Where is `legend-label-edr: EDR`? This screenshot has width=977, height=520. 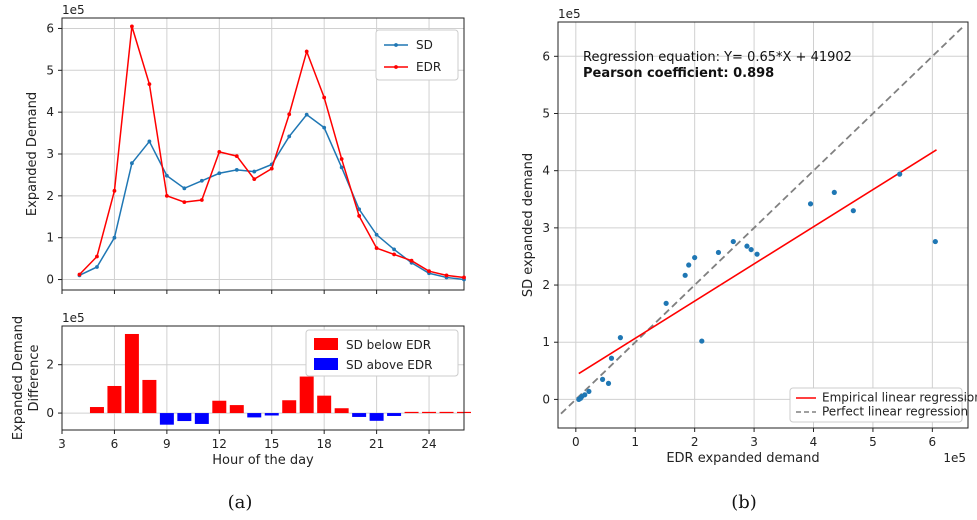 legend-label-edr: EDR is located at coordinates (428, 67).